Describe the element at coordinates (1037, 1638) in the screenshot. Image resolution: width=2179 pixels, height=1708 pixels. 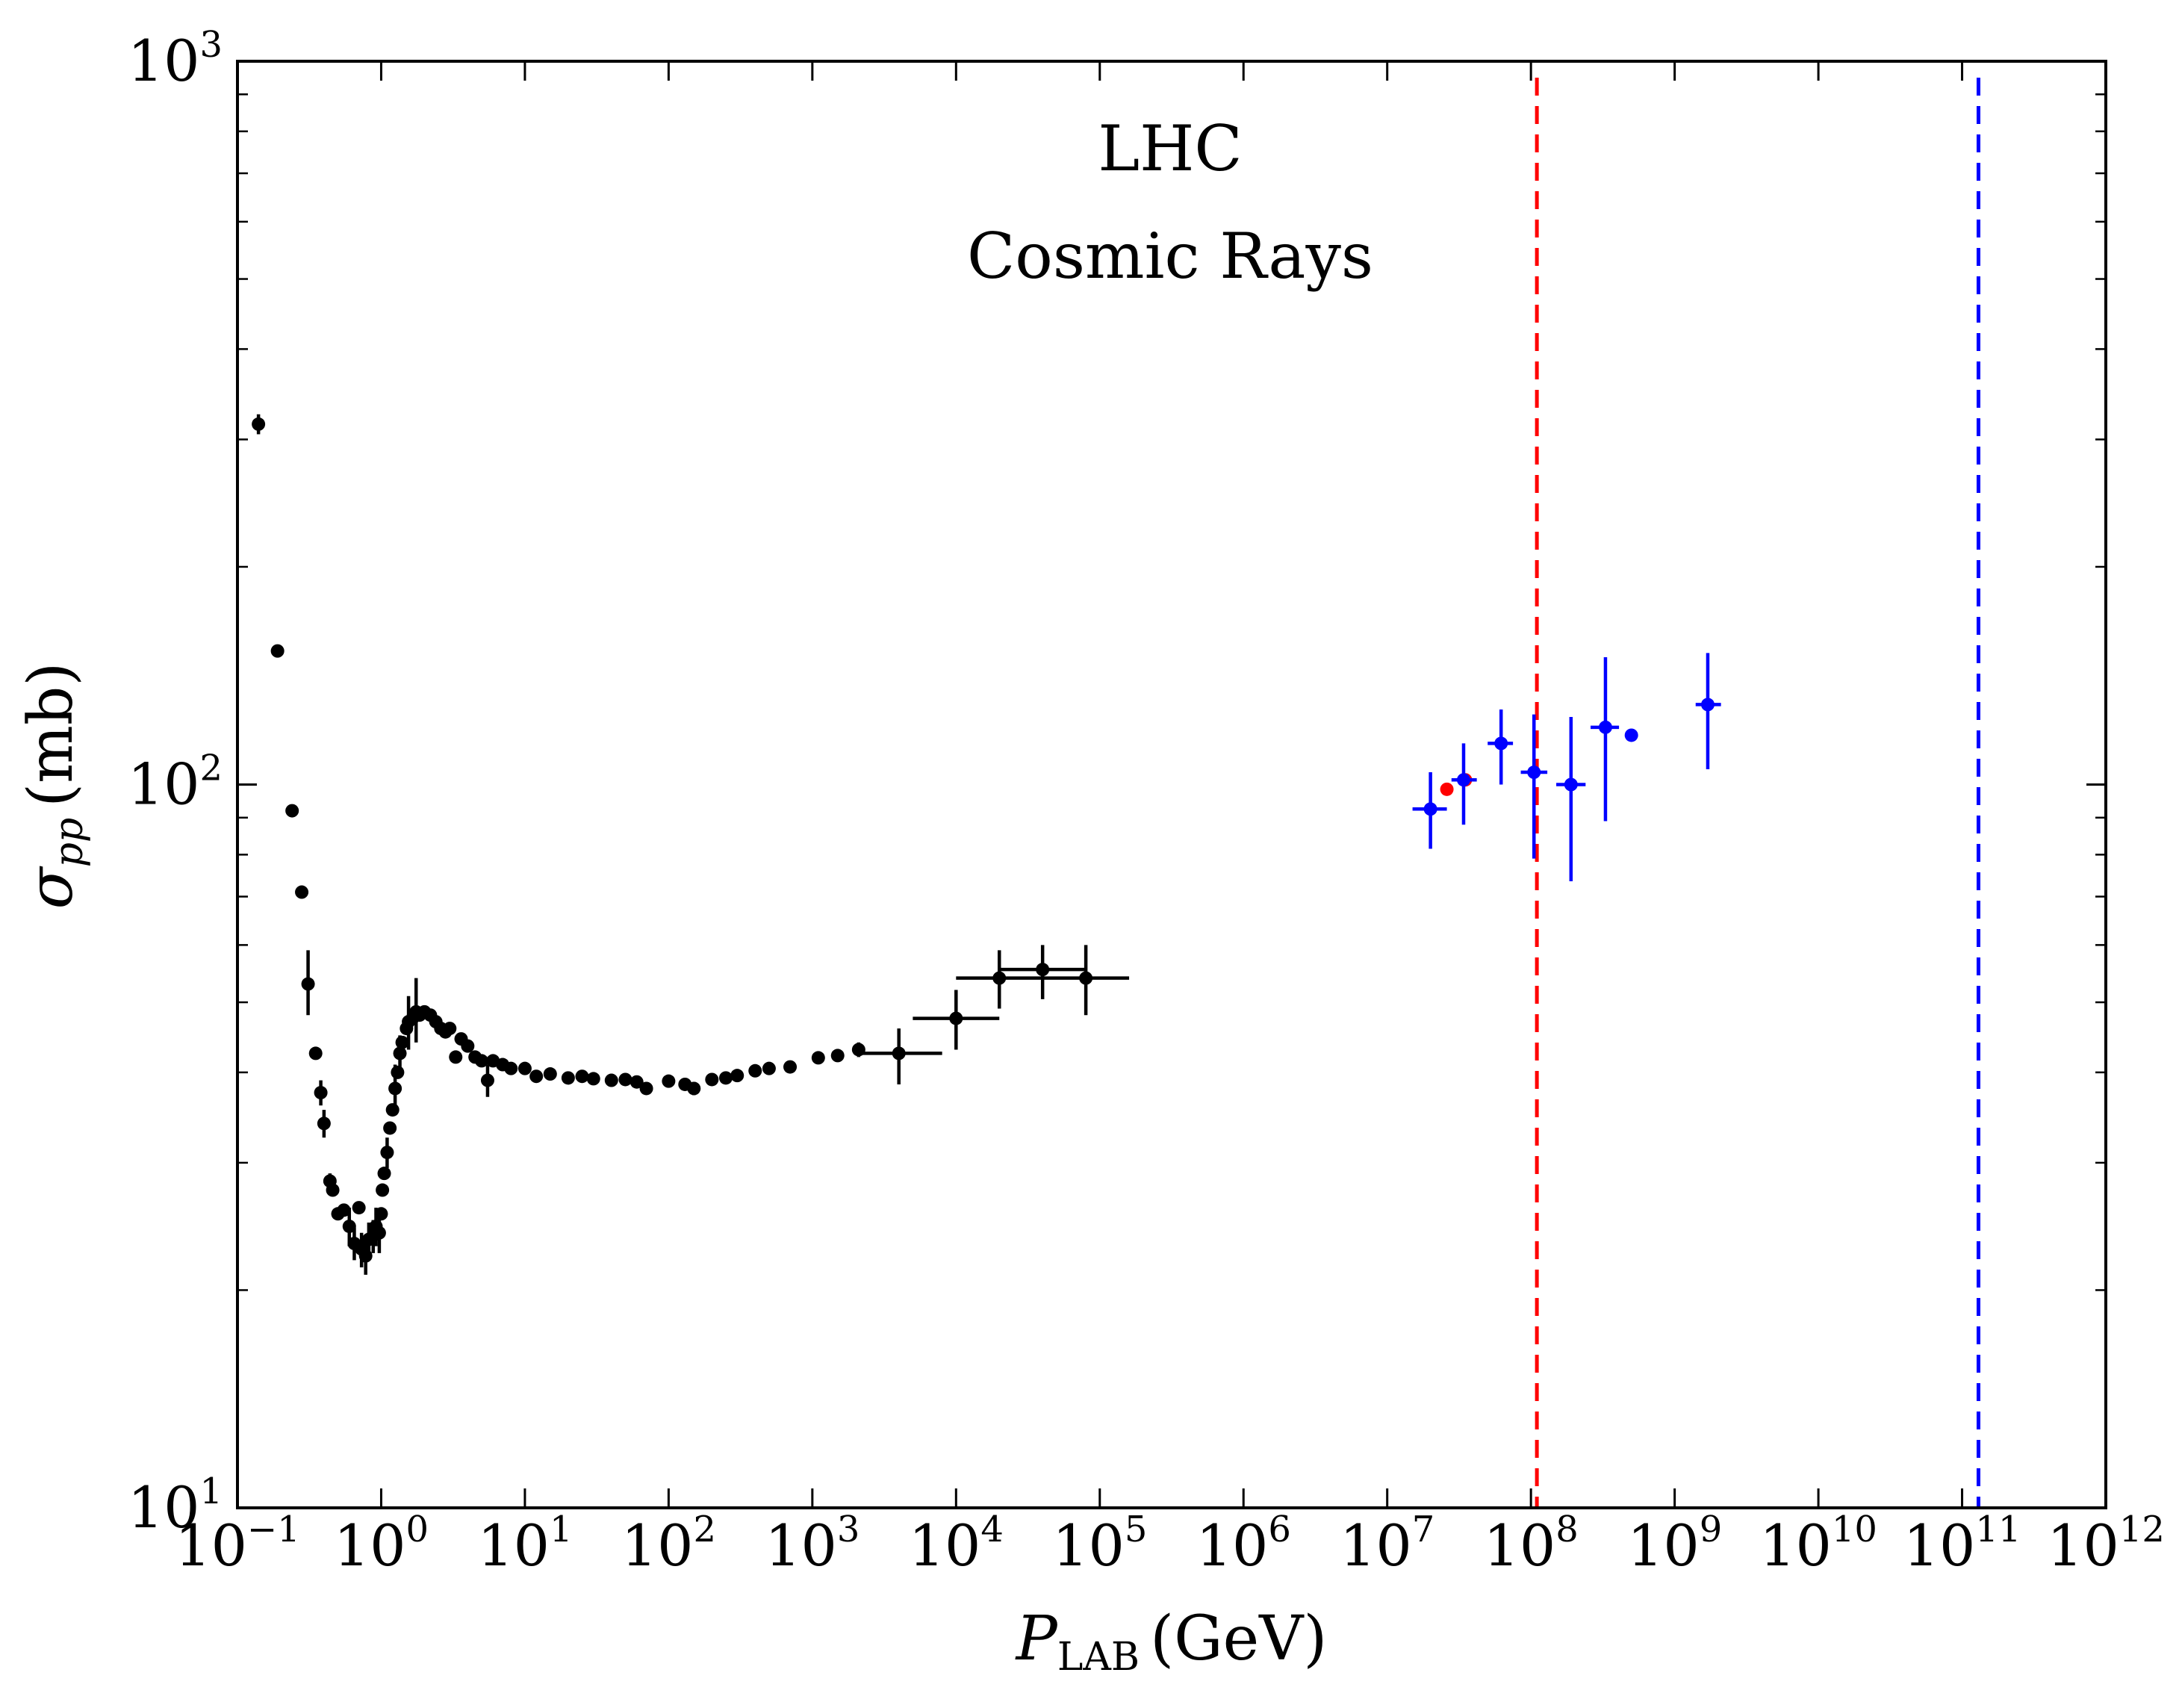
I see `x-axis-label-base: P` at that location.